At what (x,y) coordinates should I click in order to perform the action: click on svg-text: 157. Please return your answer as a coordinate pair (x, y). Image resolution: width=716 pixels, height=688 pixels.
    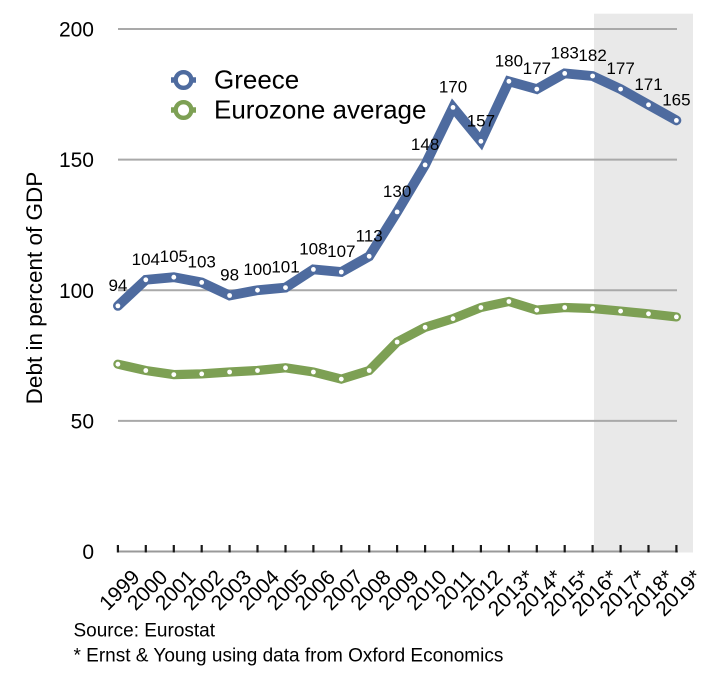
    Looking at the image, I should click on (481, 120).